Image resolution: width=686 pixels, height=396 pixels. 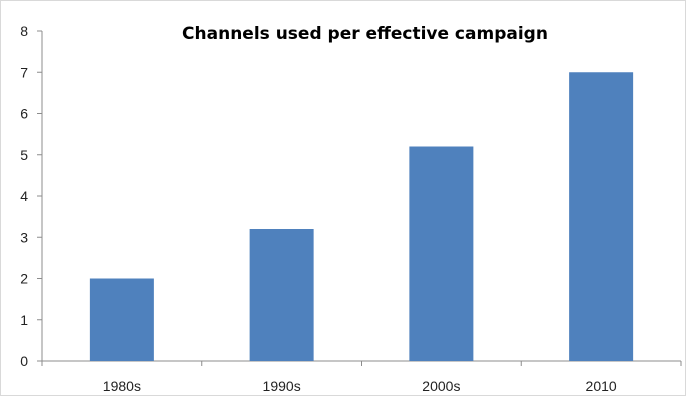 I want to click on x-axis-ticks: 1980s 1990s 2000s 2010, so click(x=361, y=377).